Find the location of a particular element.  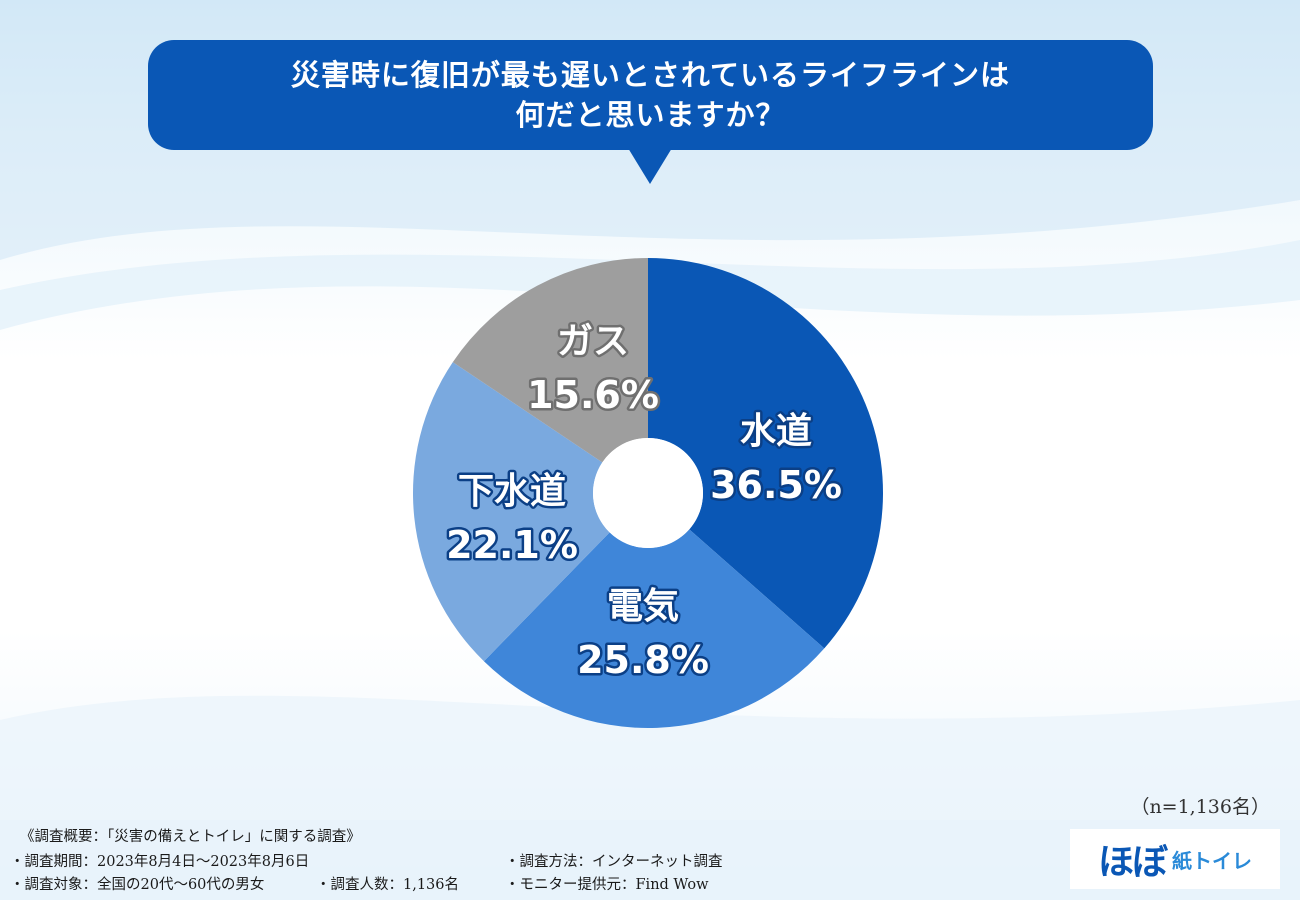

survey-target: ・調査対象：全国の20代〜60代の男女 is located at coordinates (137, 885).